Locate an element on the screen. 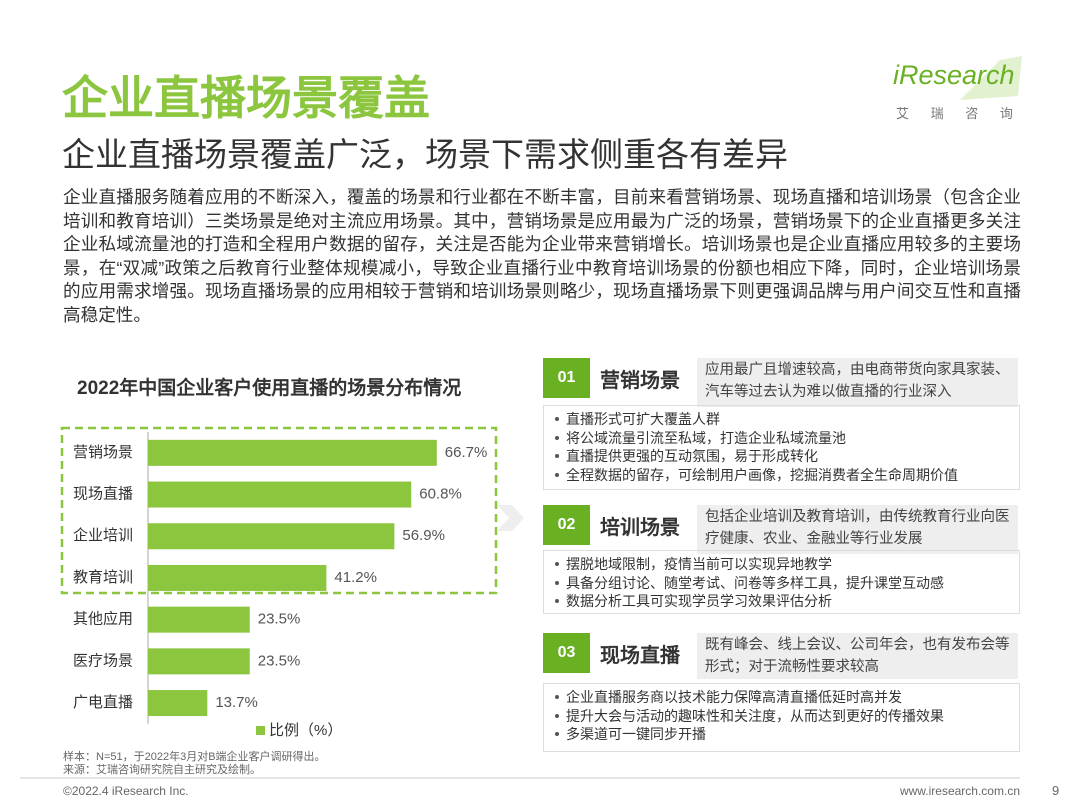  category-label: 其他应用 is located at coordinates (103, 619).